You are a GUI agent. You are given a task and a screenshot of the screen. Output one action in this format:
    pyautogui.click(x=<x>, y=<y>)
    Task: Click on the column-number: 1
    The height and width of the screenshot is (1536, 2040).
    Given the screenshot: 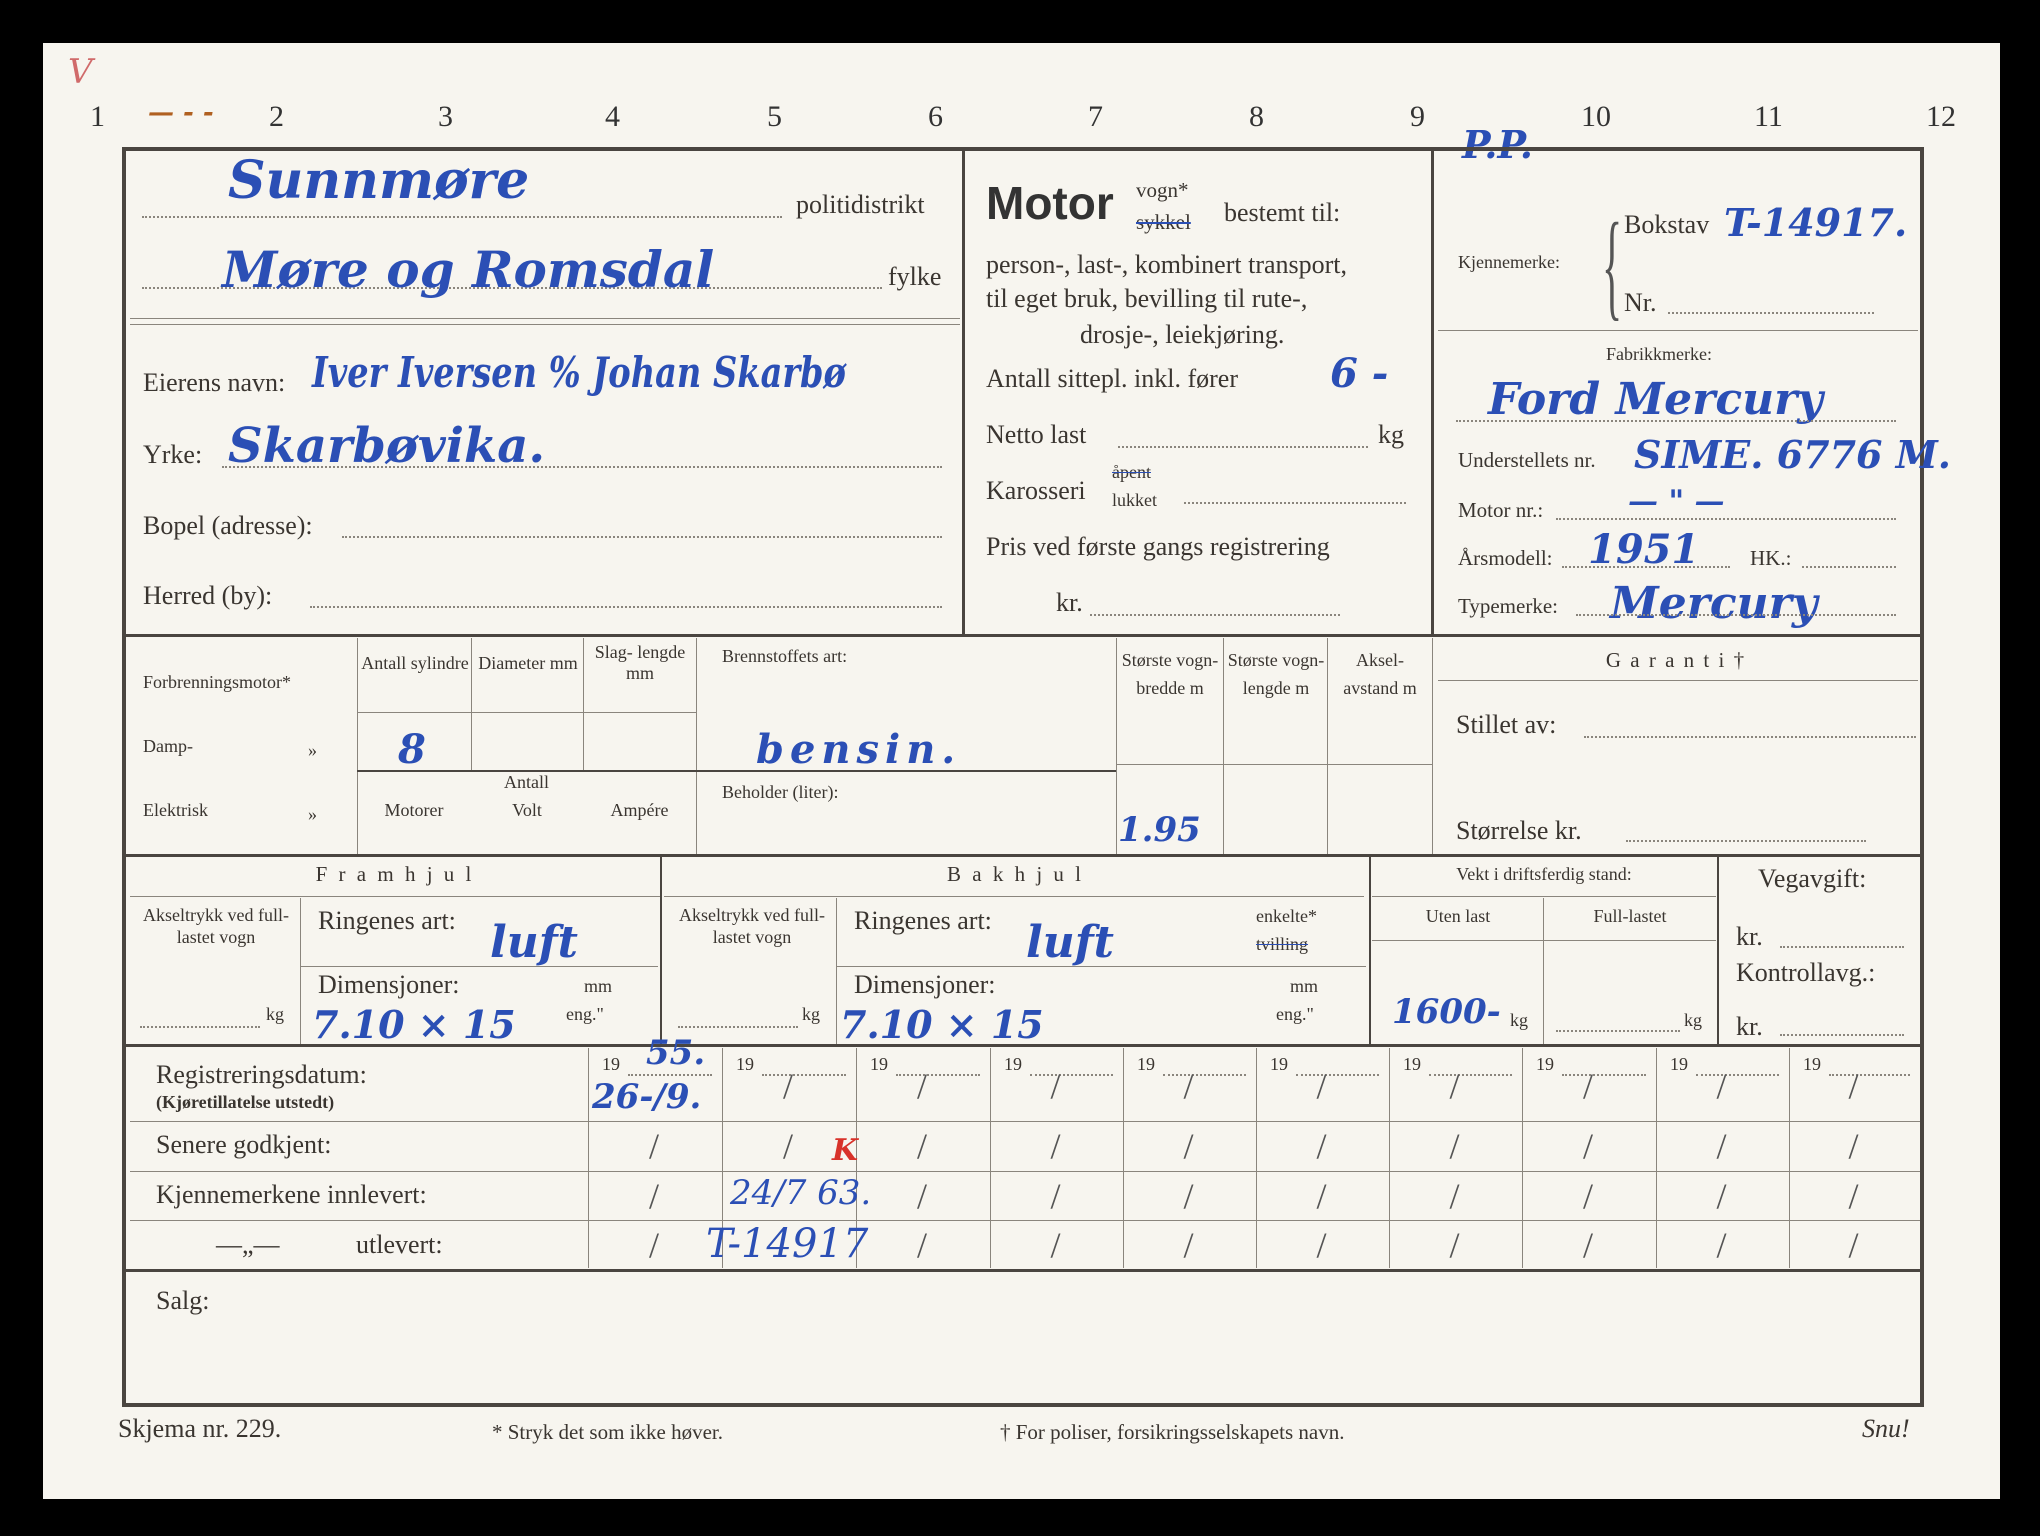 What is the action you would take?
    pyautogui.click(x=97, y=116)
    